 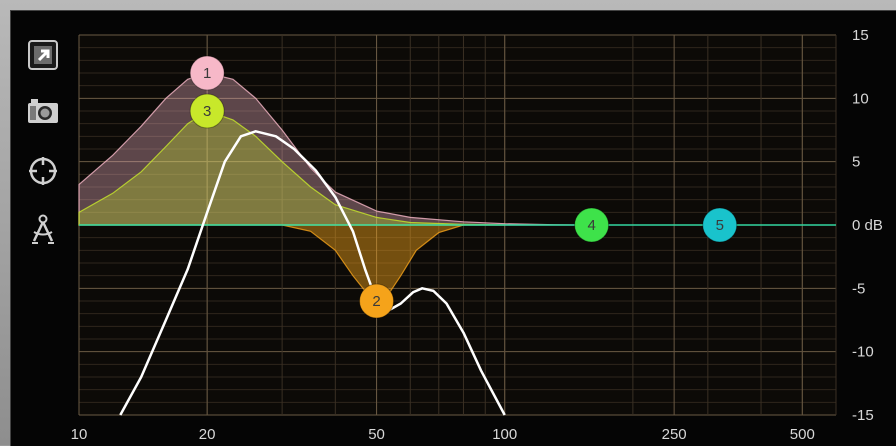 I want to click on target-icon, so click(x=43, y=171).